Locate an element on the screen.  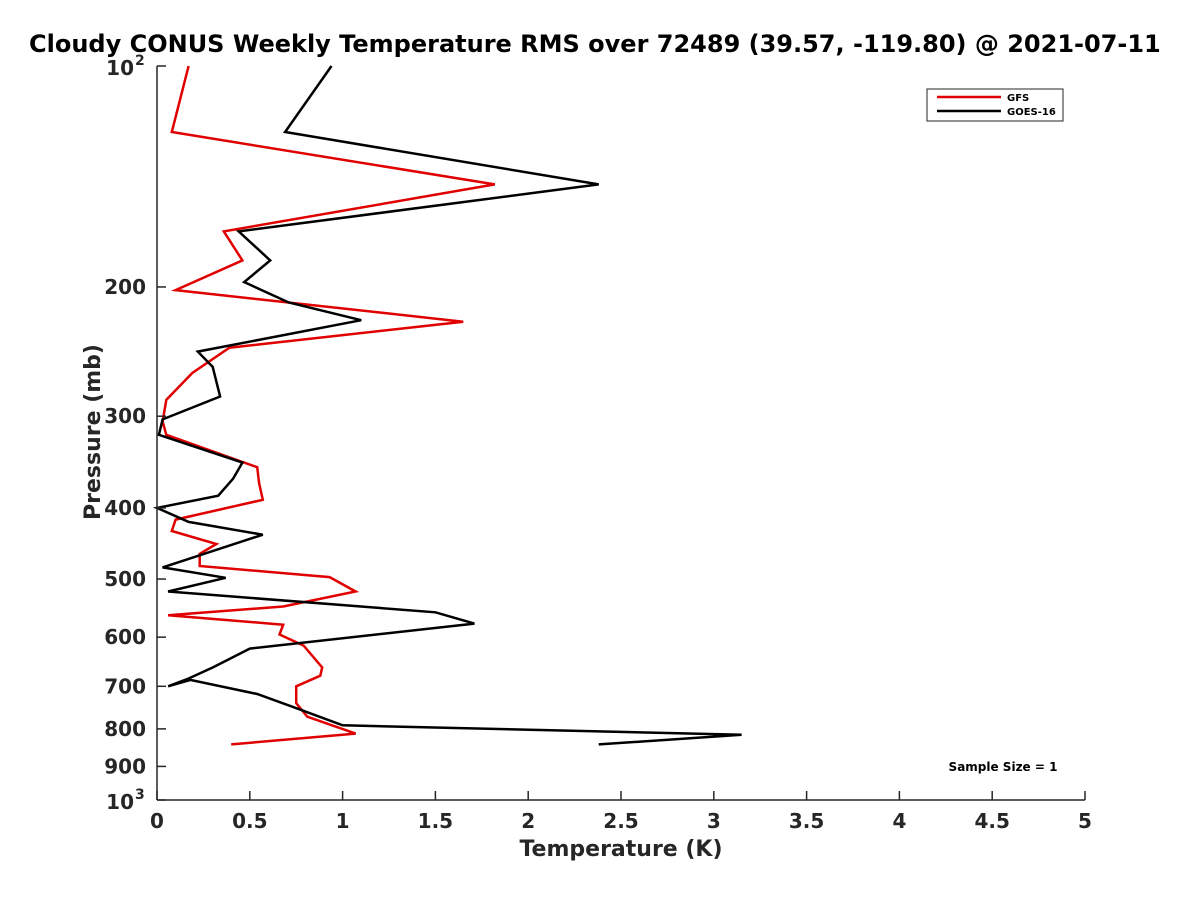
y-tick-label: 900 is located at coordinates (125, 766).